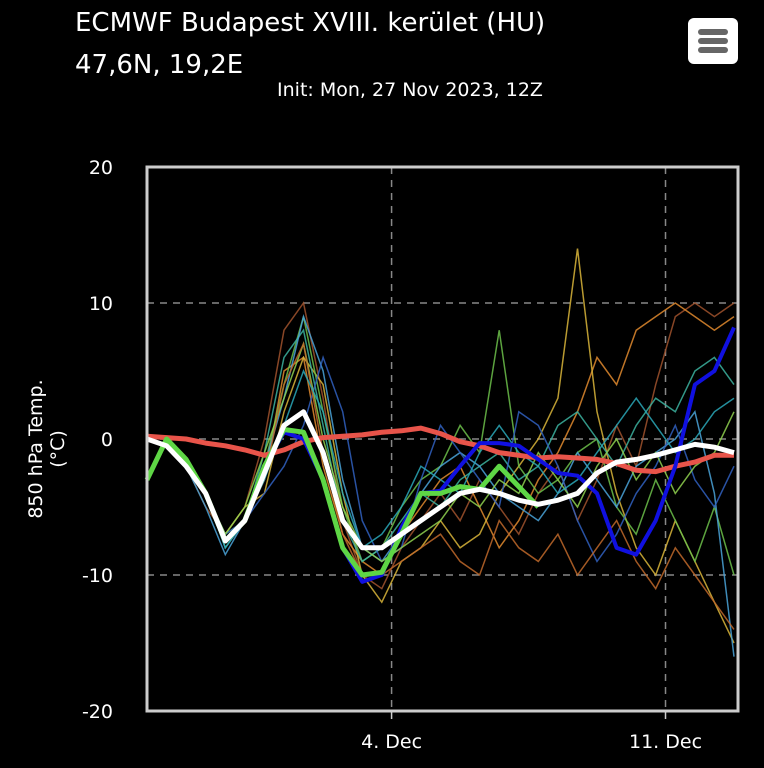 This screenshot has height=768, width=764. I want to click on y-tick-label: -10, so click(97, 576).